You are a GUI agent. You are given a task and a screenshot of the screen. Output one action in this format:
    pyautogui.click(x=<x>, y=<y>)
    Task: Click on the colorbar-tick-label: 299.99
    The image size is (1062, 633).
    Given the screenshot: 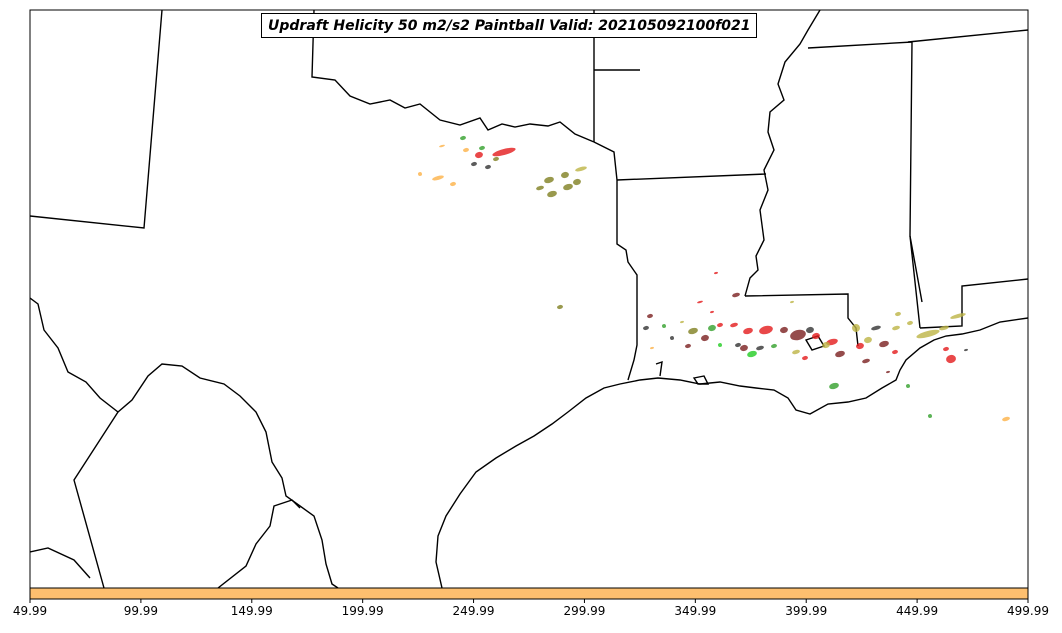 What is the action you would take?
    pyautogui.click(x=584, y=611)
    